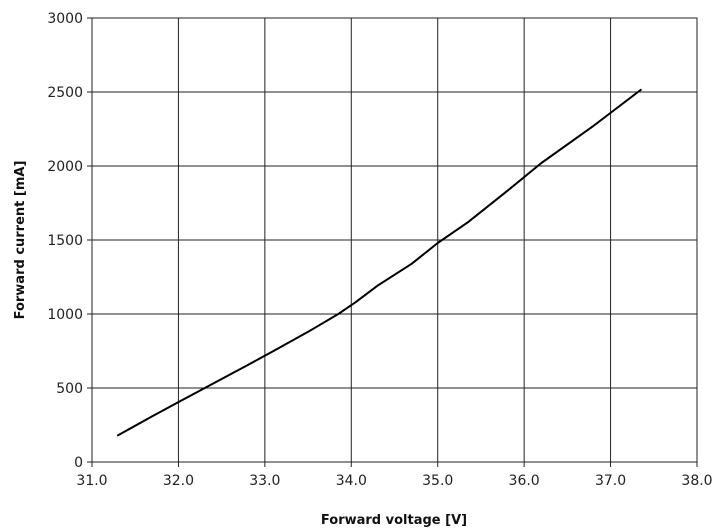  I want to click on y-tick-label: 0, so click(78, 463).